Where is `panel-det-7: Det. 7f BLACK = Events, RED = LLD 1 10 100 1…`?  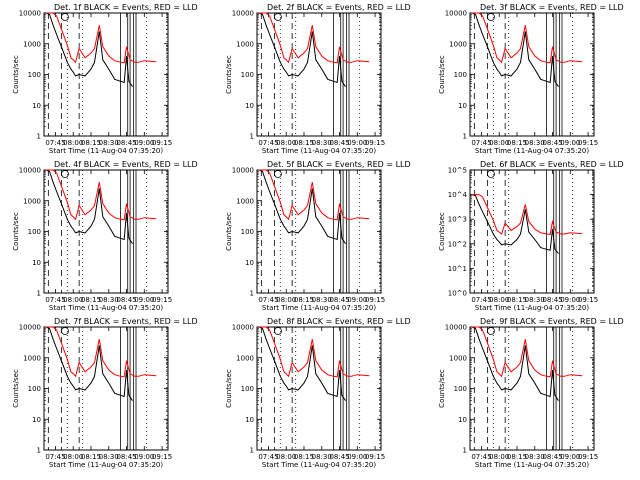
panel-det-7: Det. 7f BLACK = Events, RED = LLD 1 10 100 1… is located at coordinates (105, 393).